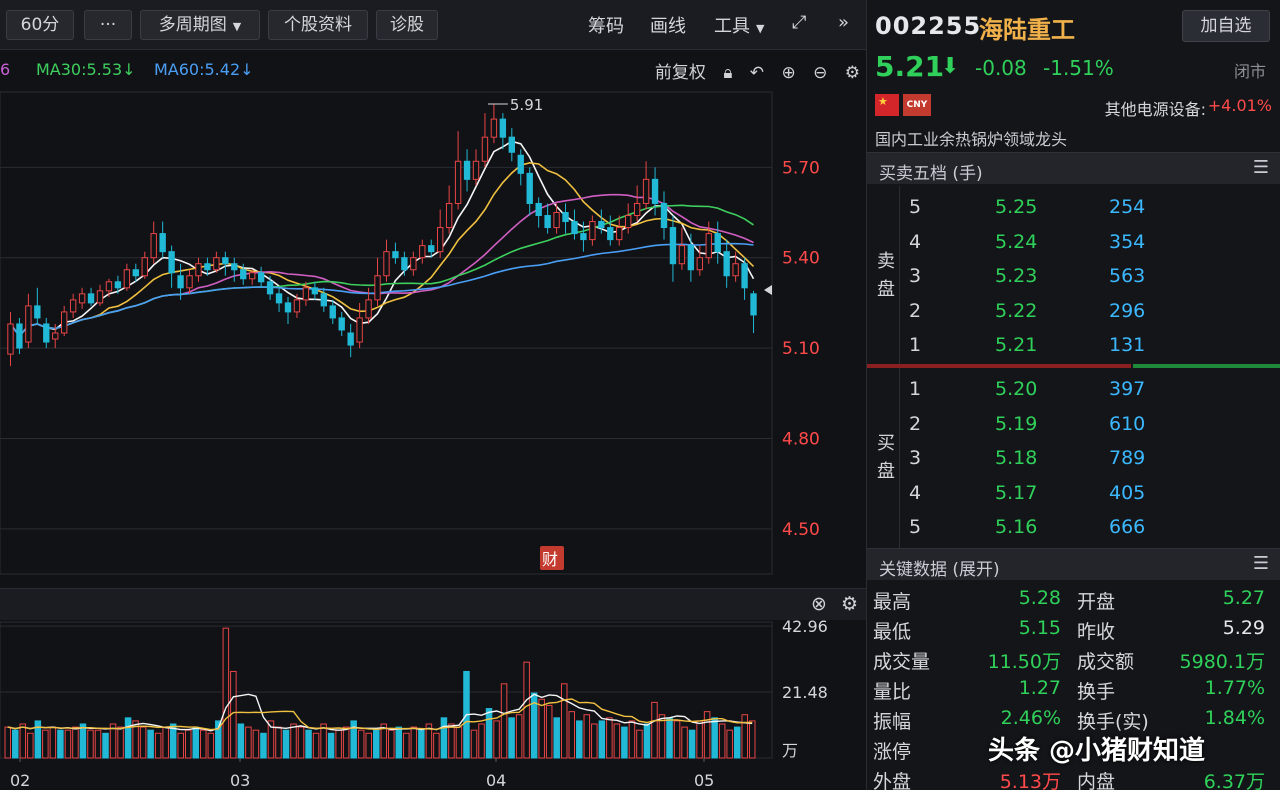 This screenshot has width=1280, height=790. I want to click on multi-period-label: 多周期图, so click(192, 25).